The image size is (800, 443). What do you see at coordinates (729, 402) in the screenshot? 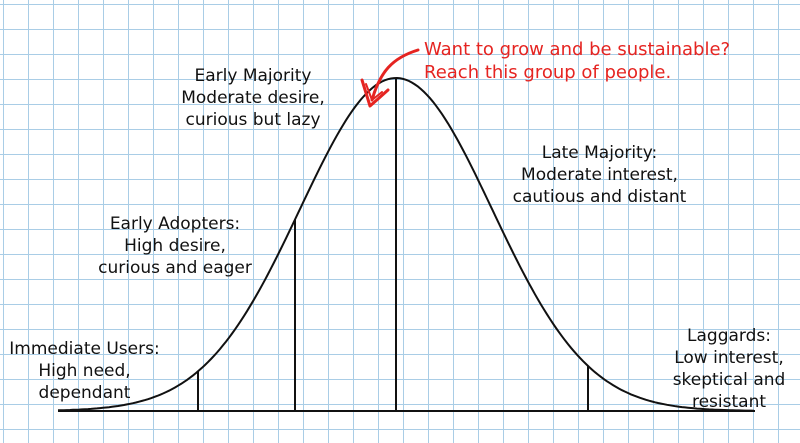
I see `segment-line: resistant` at bounding box center [729, 402].